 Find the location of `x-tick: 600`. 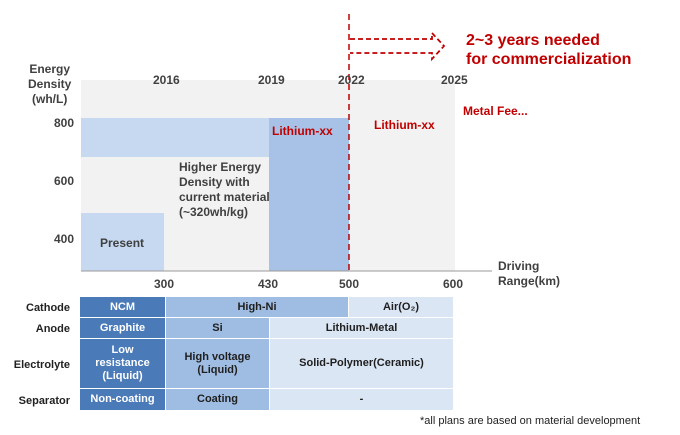

x-tick: 600 is located at coordinates (453, 284).